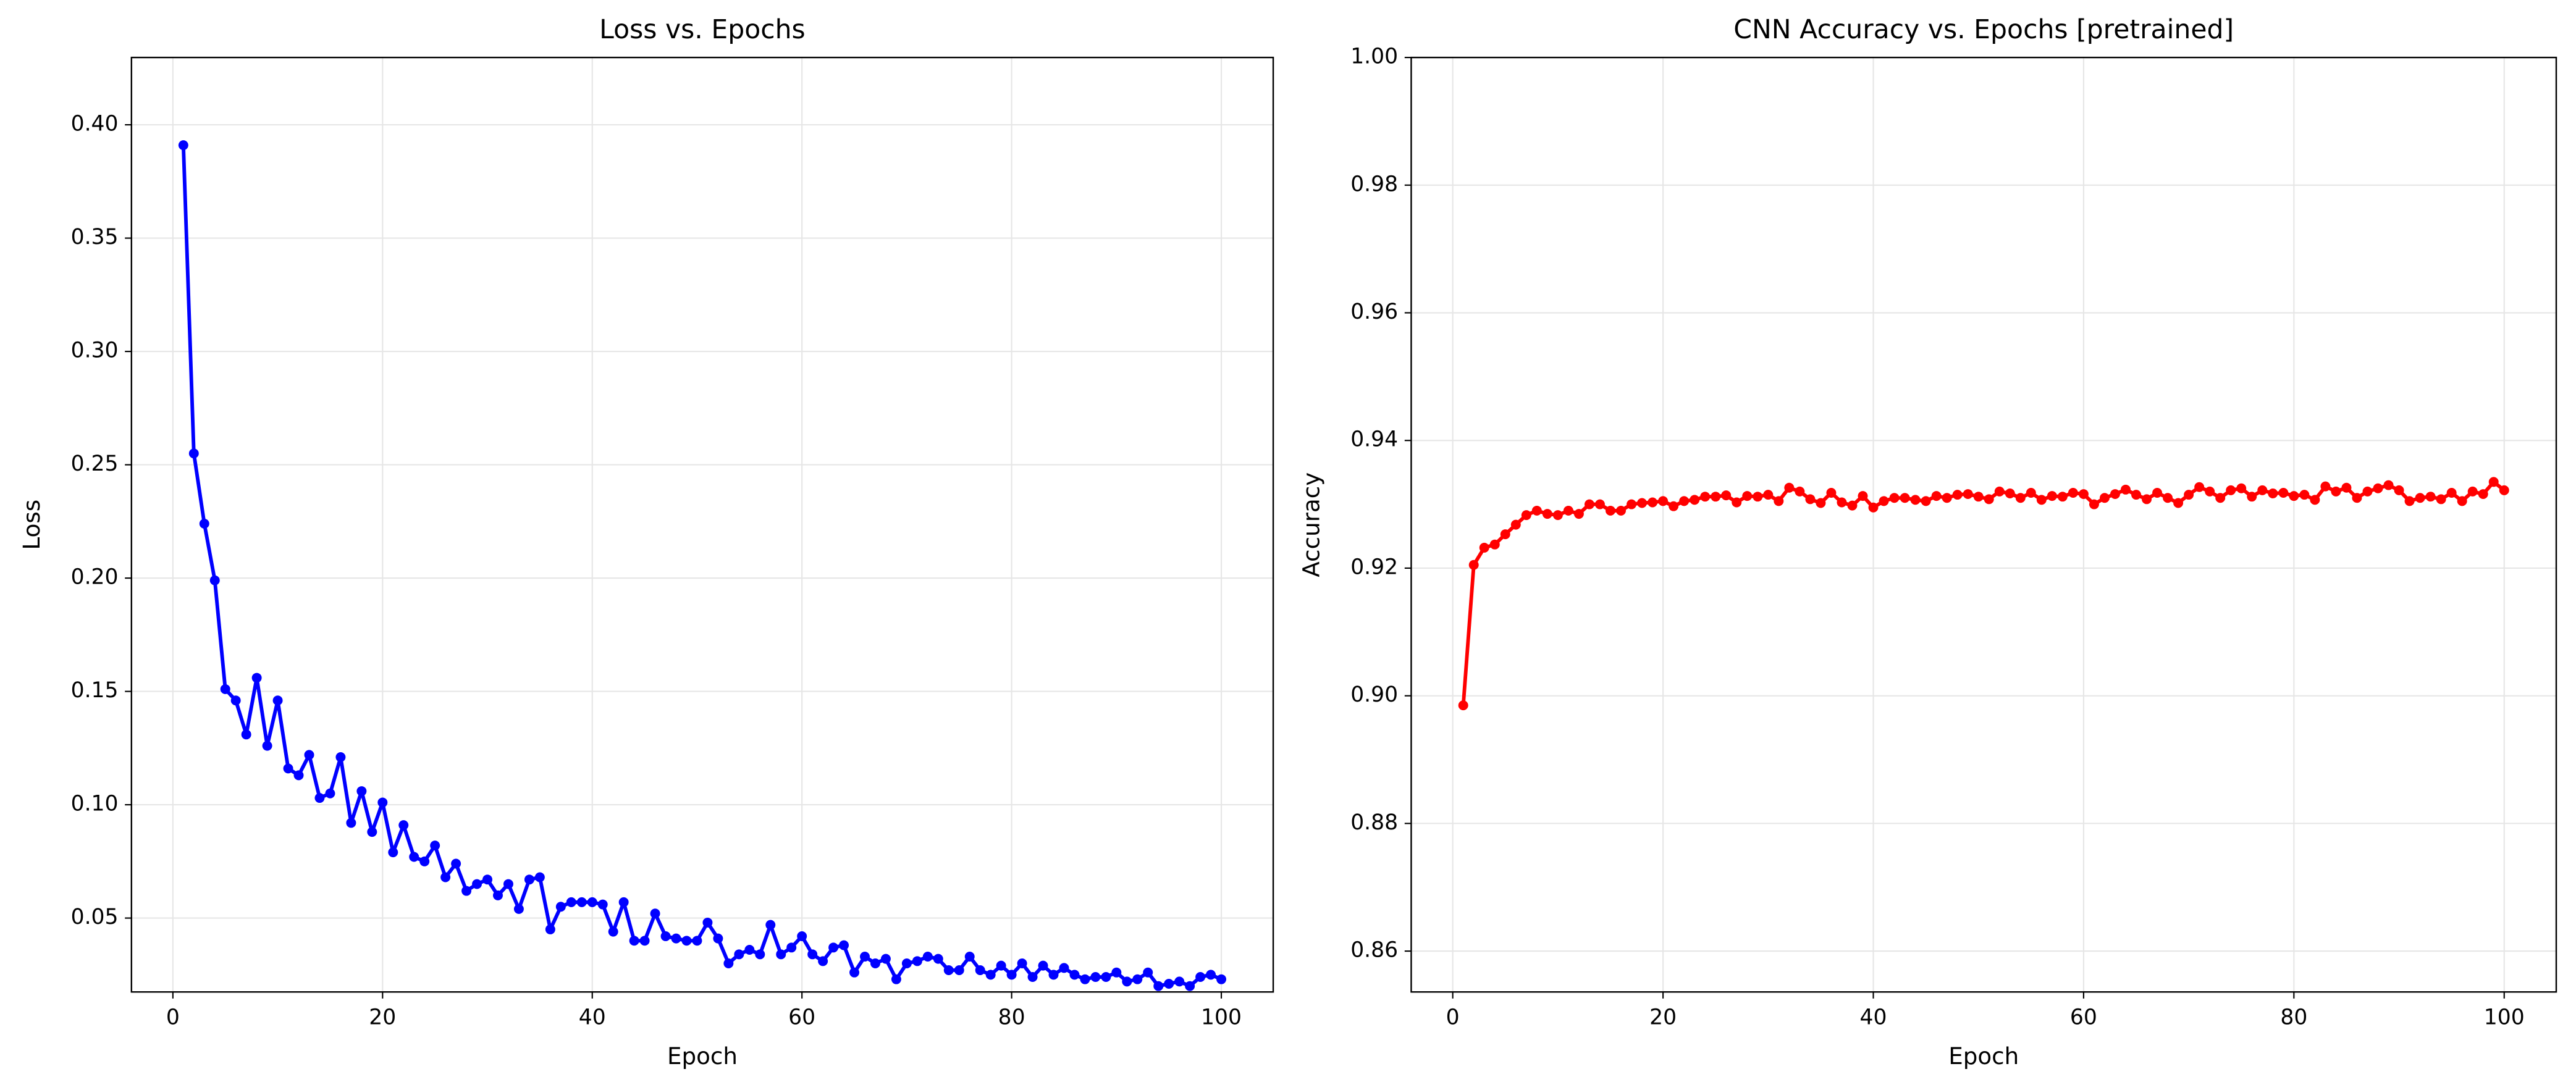 The image size is (2576, 1090). I want to click on y-tick-label: 0.20, so click(95, 577).